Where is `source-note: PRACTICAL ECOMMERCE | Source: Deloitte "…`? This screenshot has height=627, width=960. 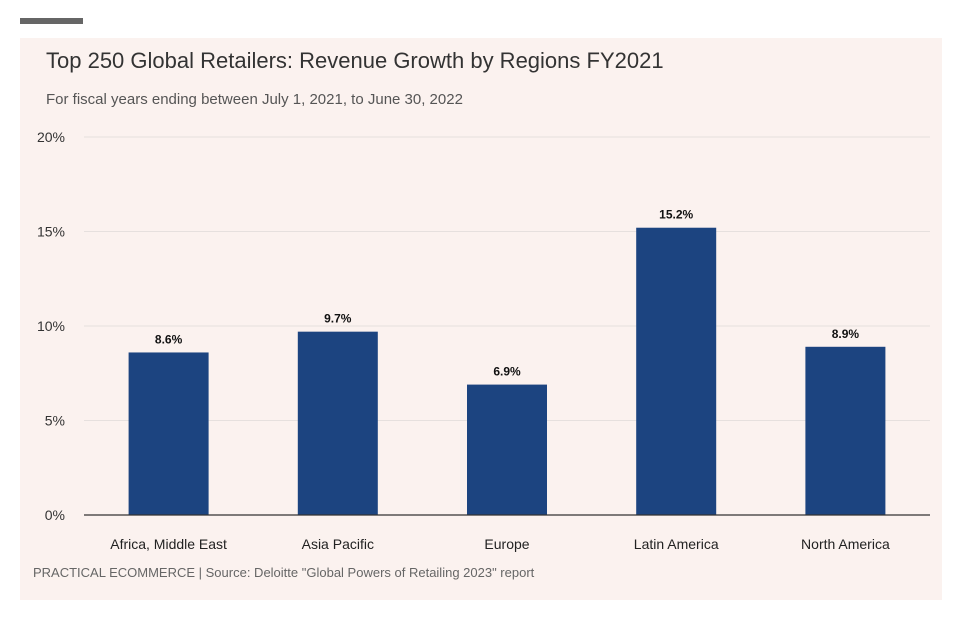
source-note: PRACTICAL ECOMMERCE | Source: Deloitte "… is located at coordinates (284, 572).